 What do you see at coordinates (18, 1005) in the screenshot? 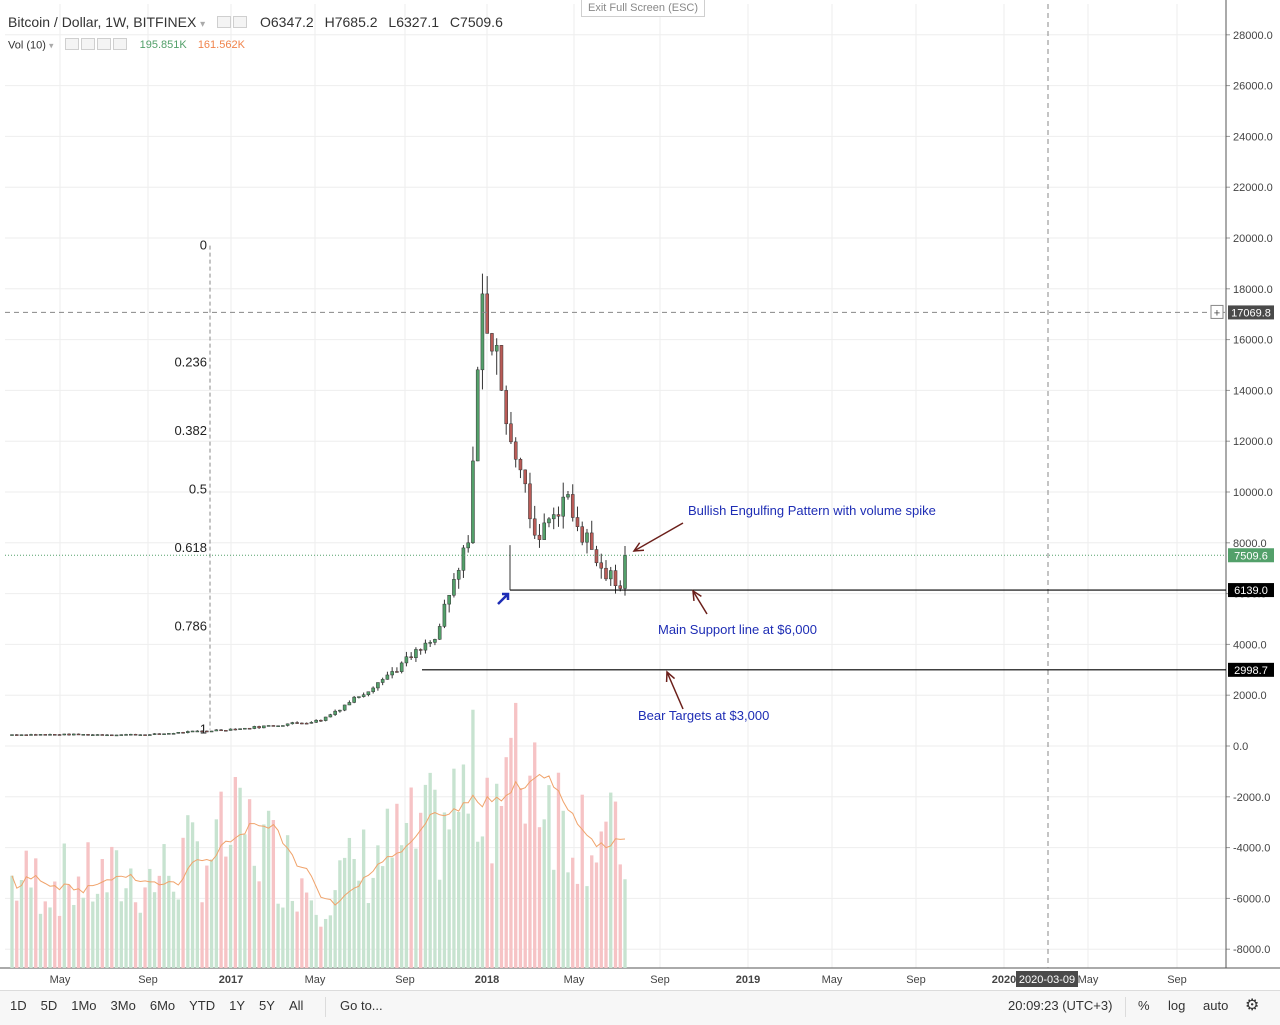
I see `timeframe-1d: 1D` at bounding box center [18, 1005].